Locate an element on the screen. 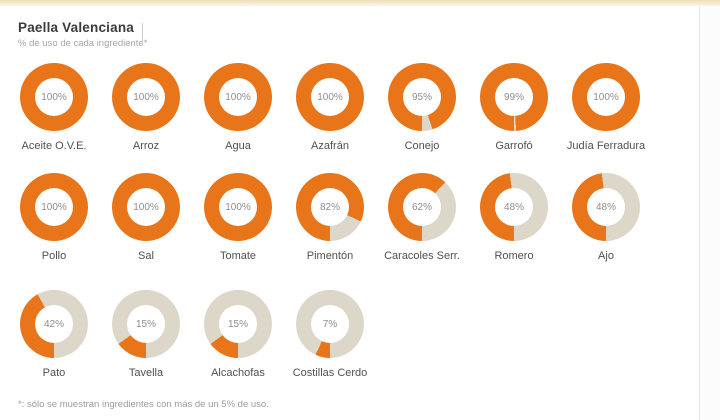 This screenshot has width=720, height=420. donut-cell-tavella: 15% Tavella is located at coordinates (146, 335).